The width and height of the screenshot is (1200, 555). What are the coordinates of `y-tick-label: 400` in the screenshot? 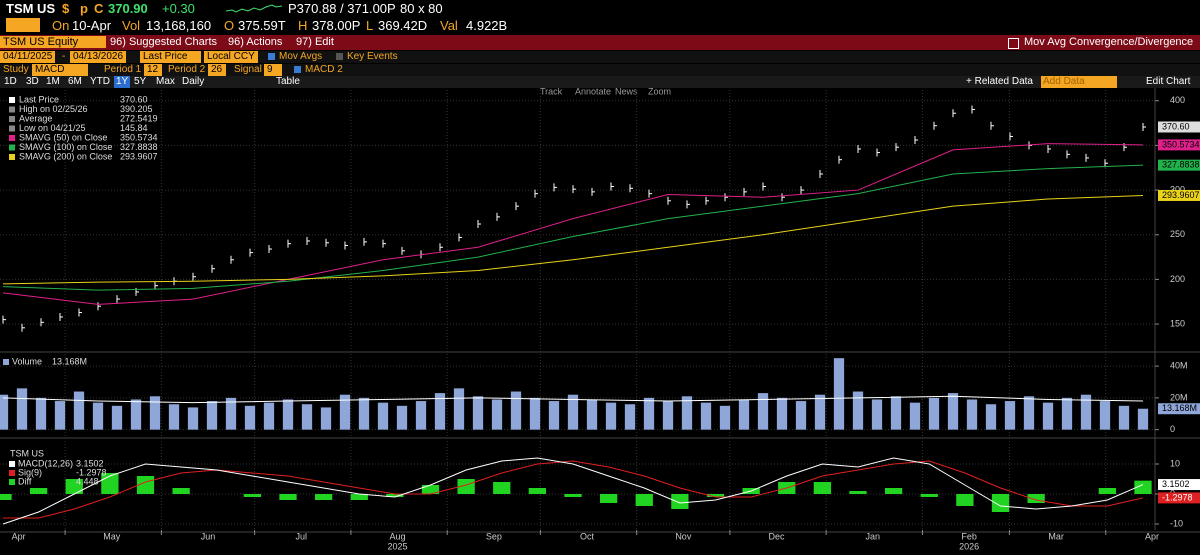 It's located at (1177, 100).